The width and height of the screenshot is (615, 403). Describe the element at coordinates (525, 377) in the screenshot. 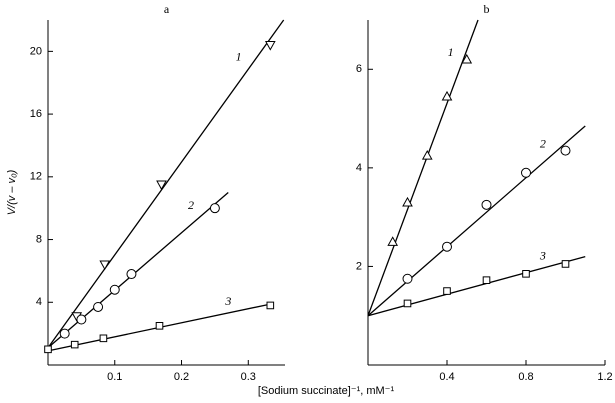

I see `x-tick-label: 0.8` at that location.